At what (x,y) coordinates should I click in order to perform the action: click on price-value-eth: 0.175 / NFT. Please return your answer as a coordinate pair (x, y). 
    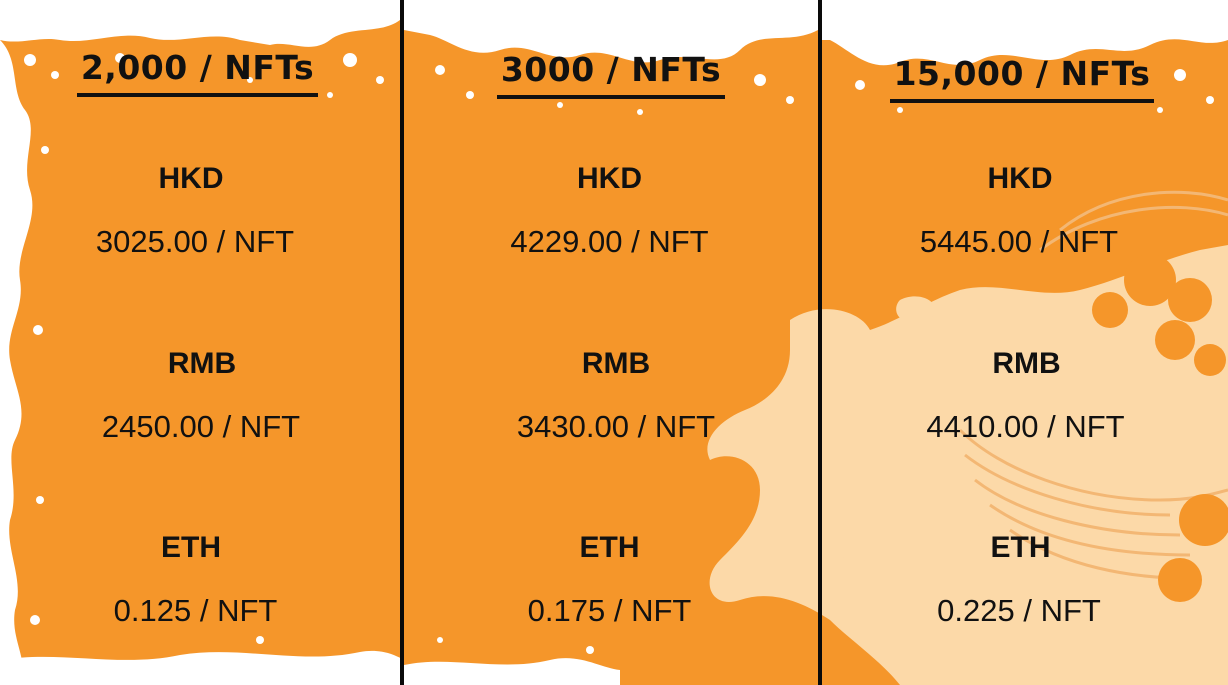
    Looking at the image, I should click on (609, 610).